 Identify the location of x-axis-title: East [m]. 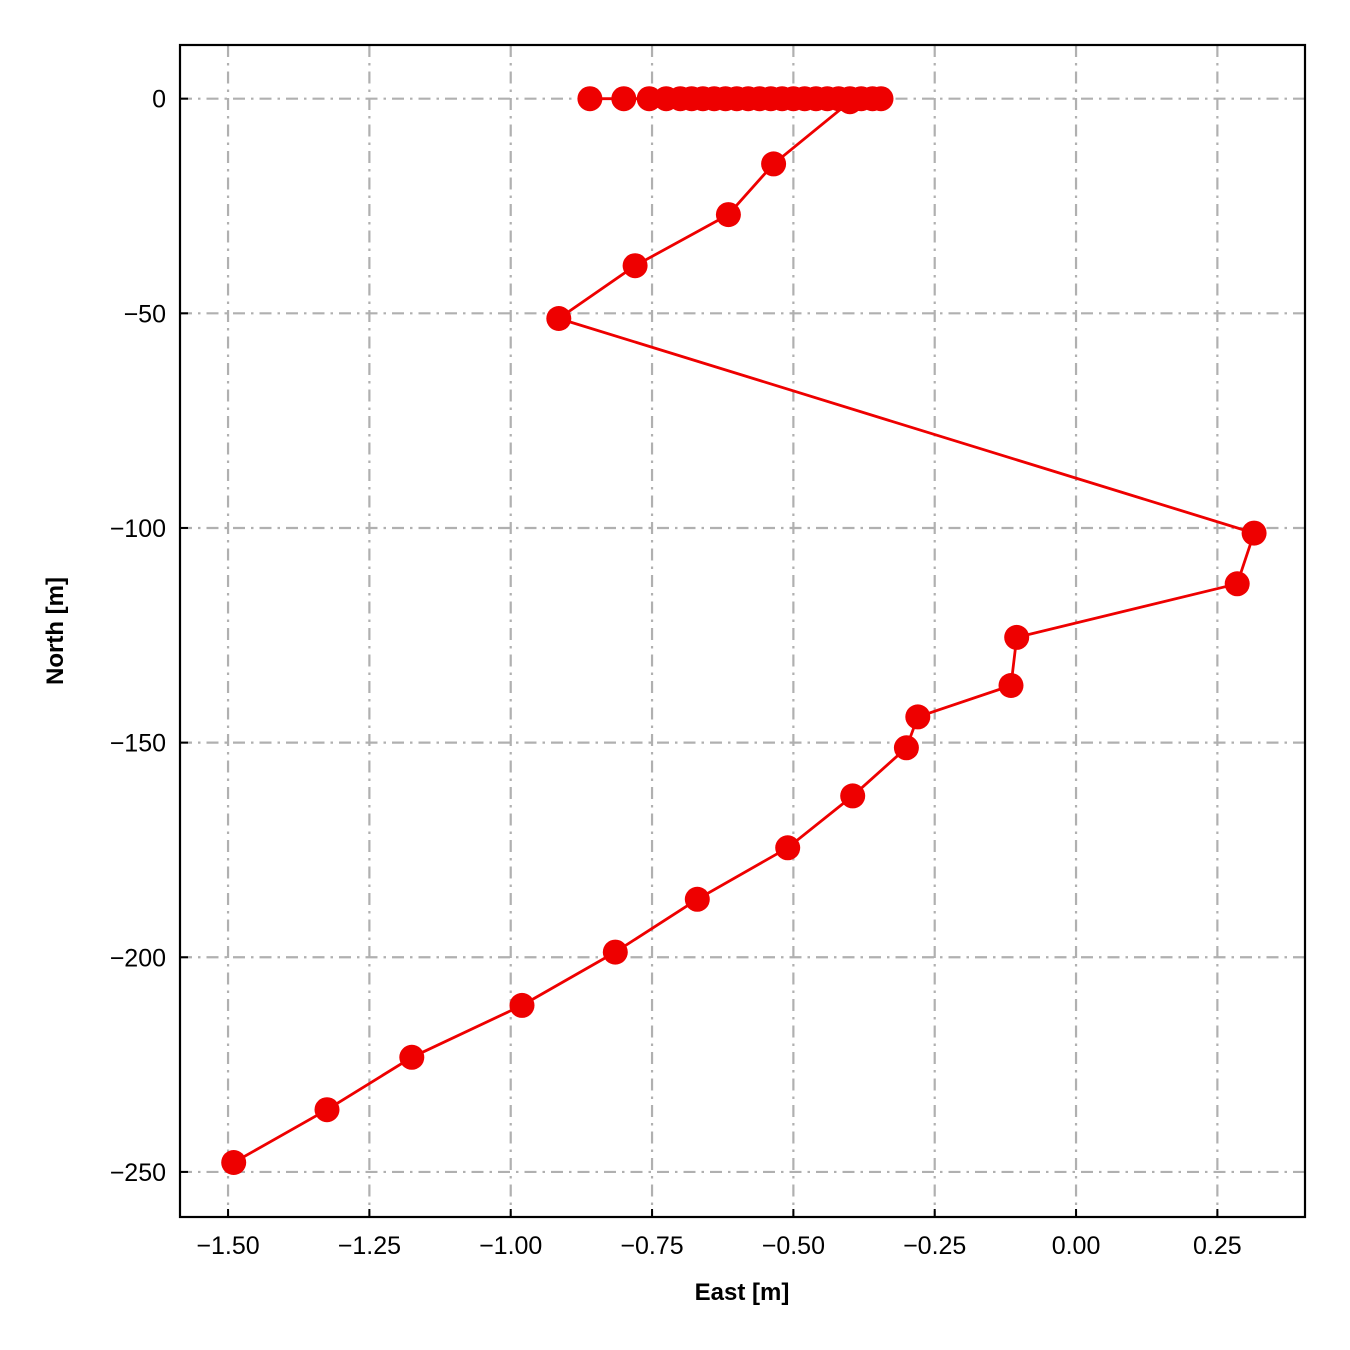
(742, 1292).